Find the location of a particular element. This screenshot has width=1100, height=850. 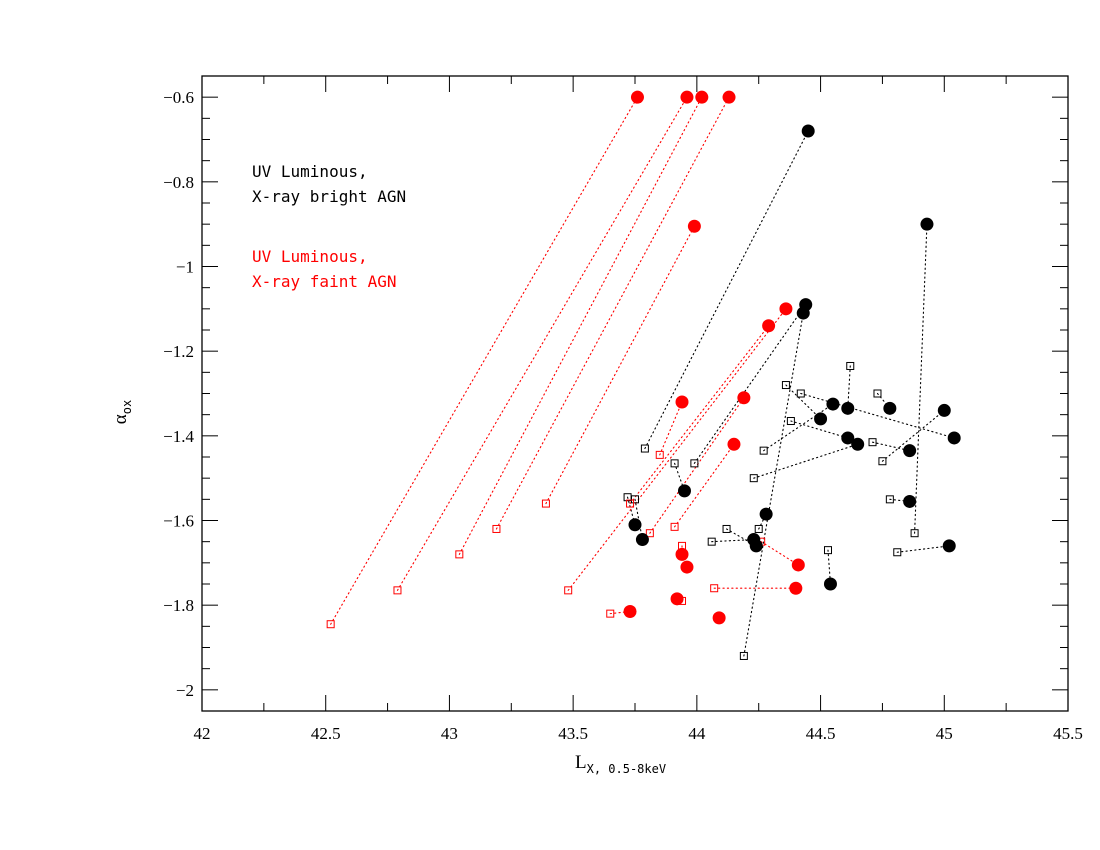

legend-line-red-2: X-ray faint AGN is located at coordinates (324, 281).